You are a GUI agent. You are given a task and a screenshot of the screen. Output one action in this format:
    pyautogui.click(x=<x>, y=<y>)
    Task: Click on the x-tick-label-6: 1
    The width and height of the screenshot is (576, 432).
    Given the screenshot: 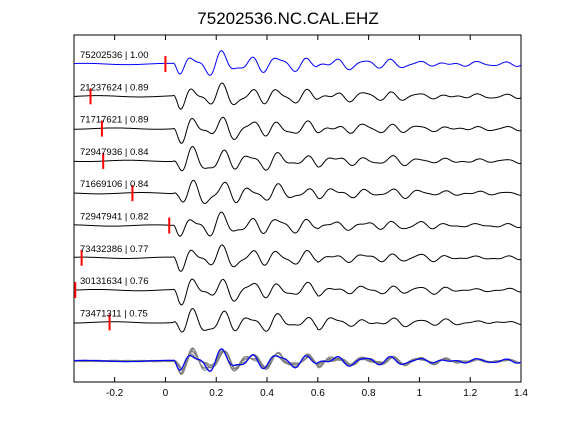 What is the action you would take?
    pyautogui.click(x=420, y=393)
    